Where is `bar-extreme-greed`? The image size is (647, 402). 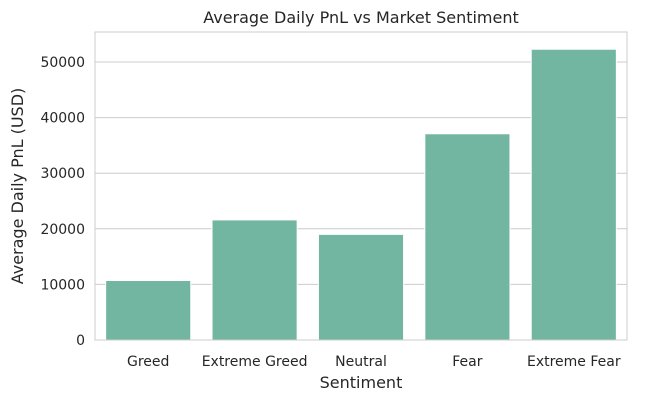
bar-extreme-greed is located at coordinates (254, 280).